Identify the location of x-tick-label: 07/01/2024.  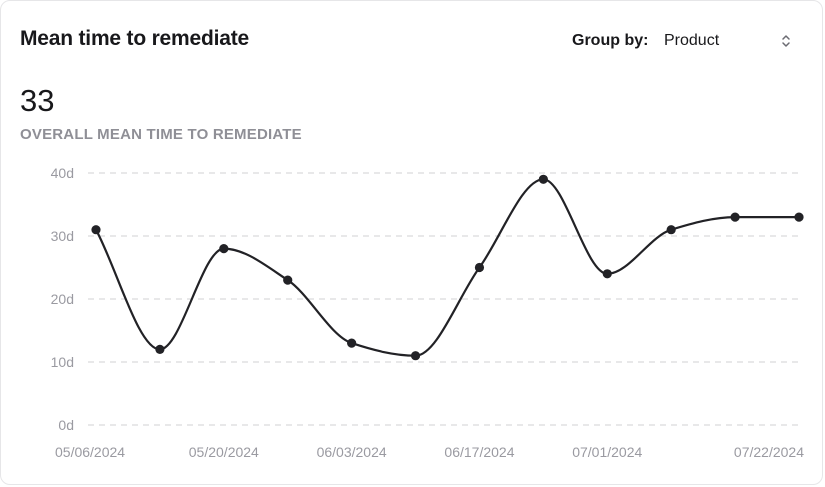
(607, 452).